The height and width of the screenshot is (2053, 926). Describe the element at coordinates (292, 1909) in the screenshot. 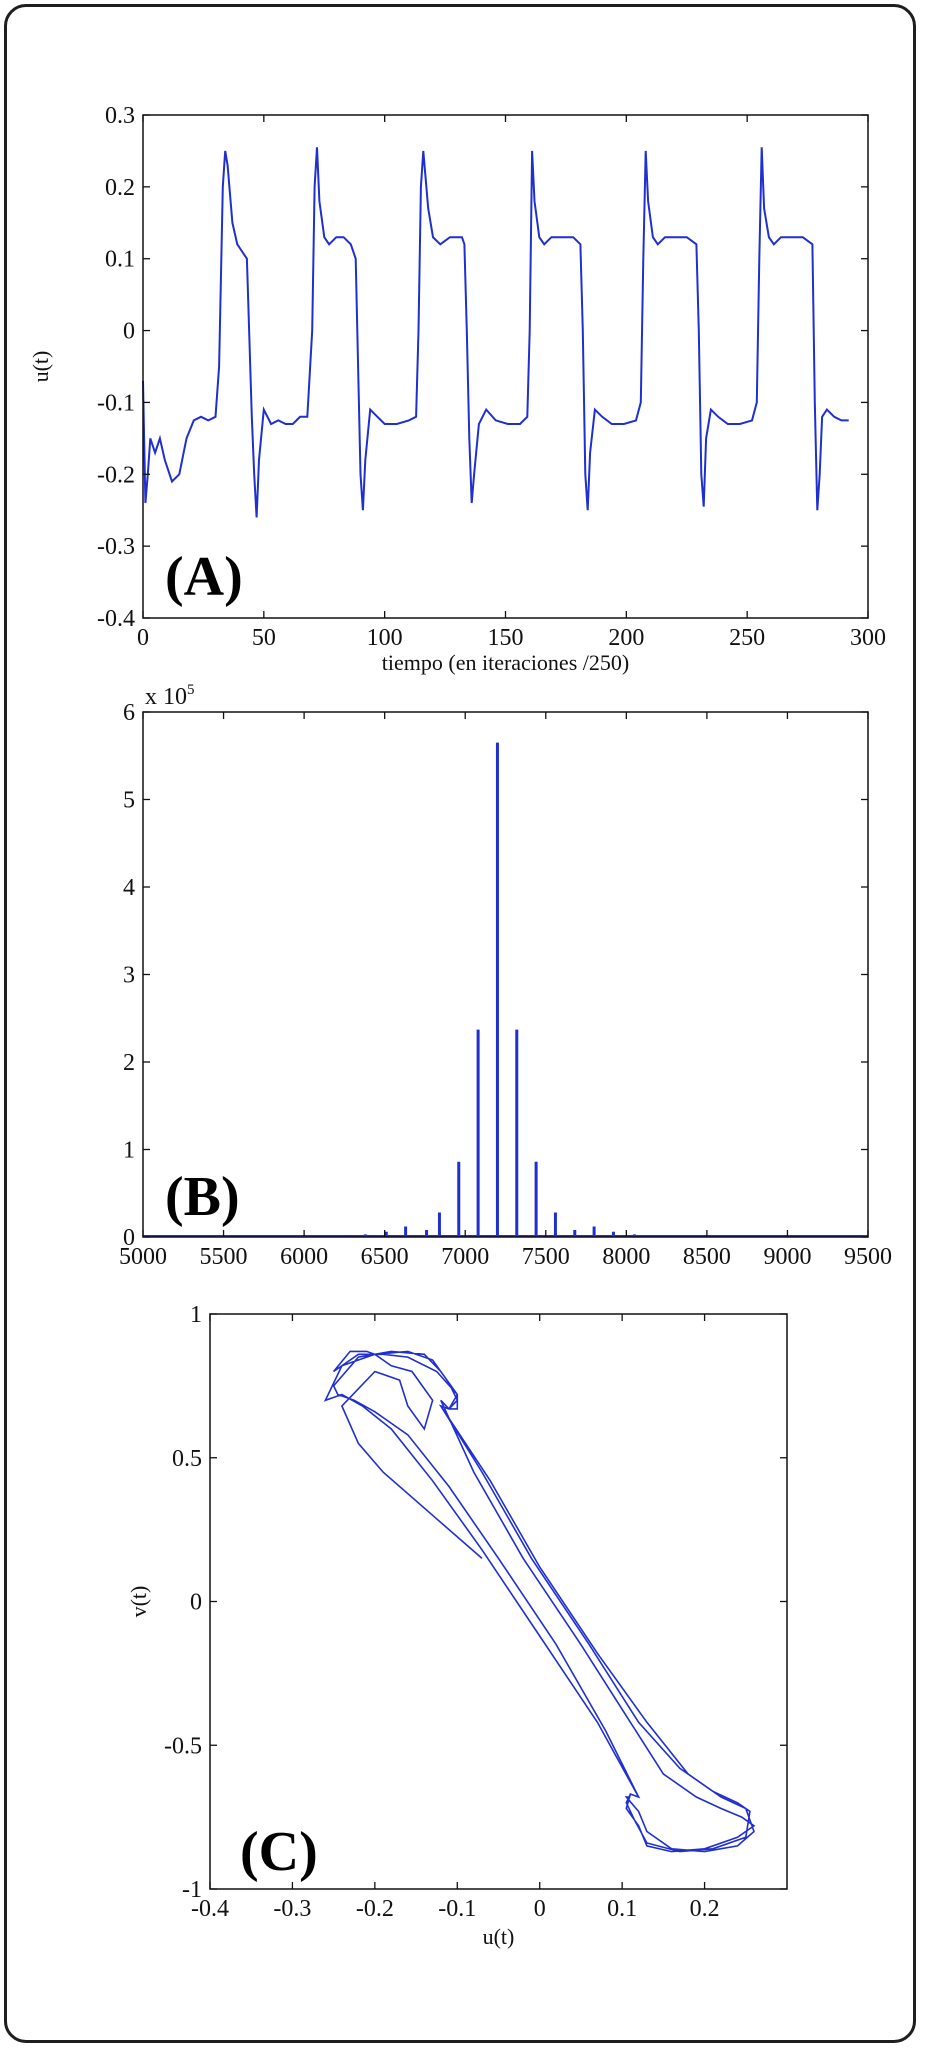

I see `x-tick-label: -0.3` at that location.